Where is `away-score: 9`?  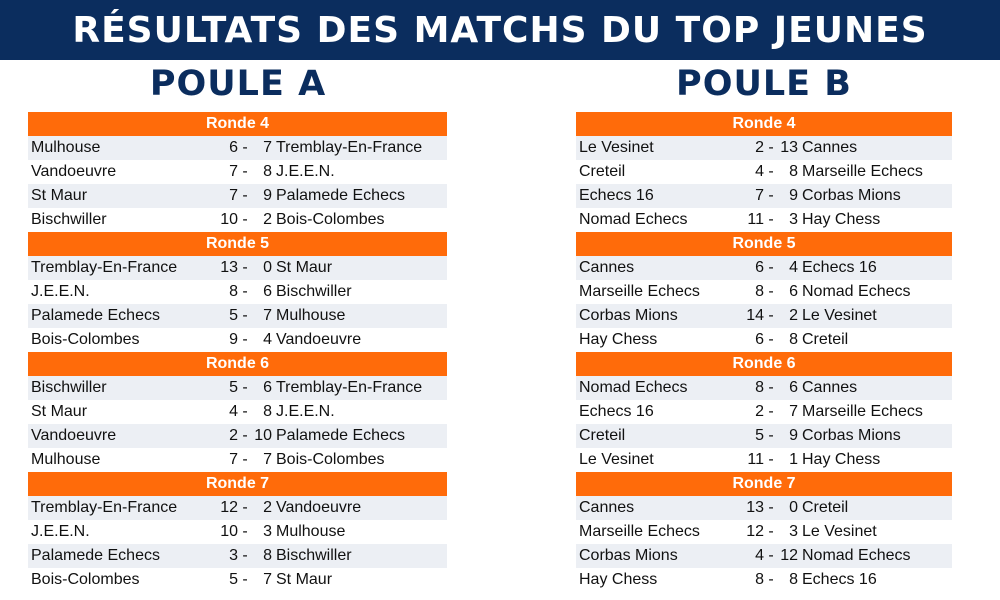
away-score: 9 is located at coordinates (267, 195).